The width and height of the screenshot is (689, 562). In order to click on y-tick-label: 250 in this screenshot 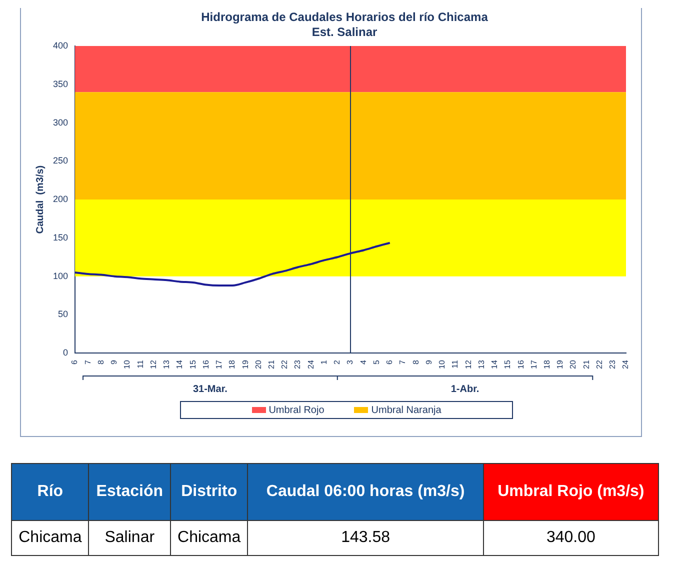, I will do `click(60, 161)`.